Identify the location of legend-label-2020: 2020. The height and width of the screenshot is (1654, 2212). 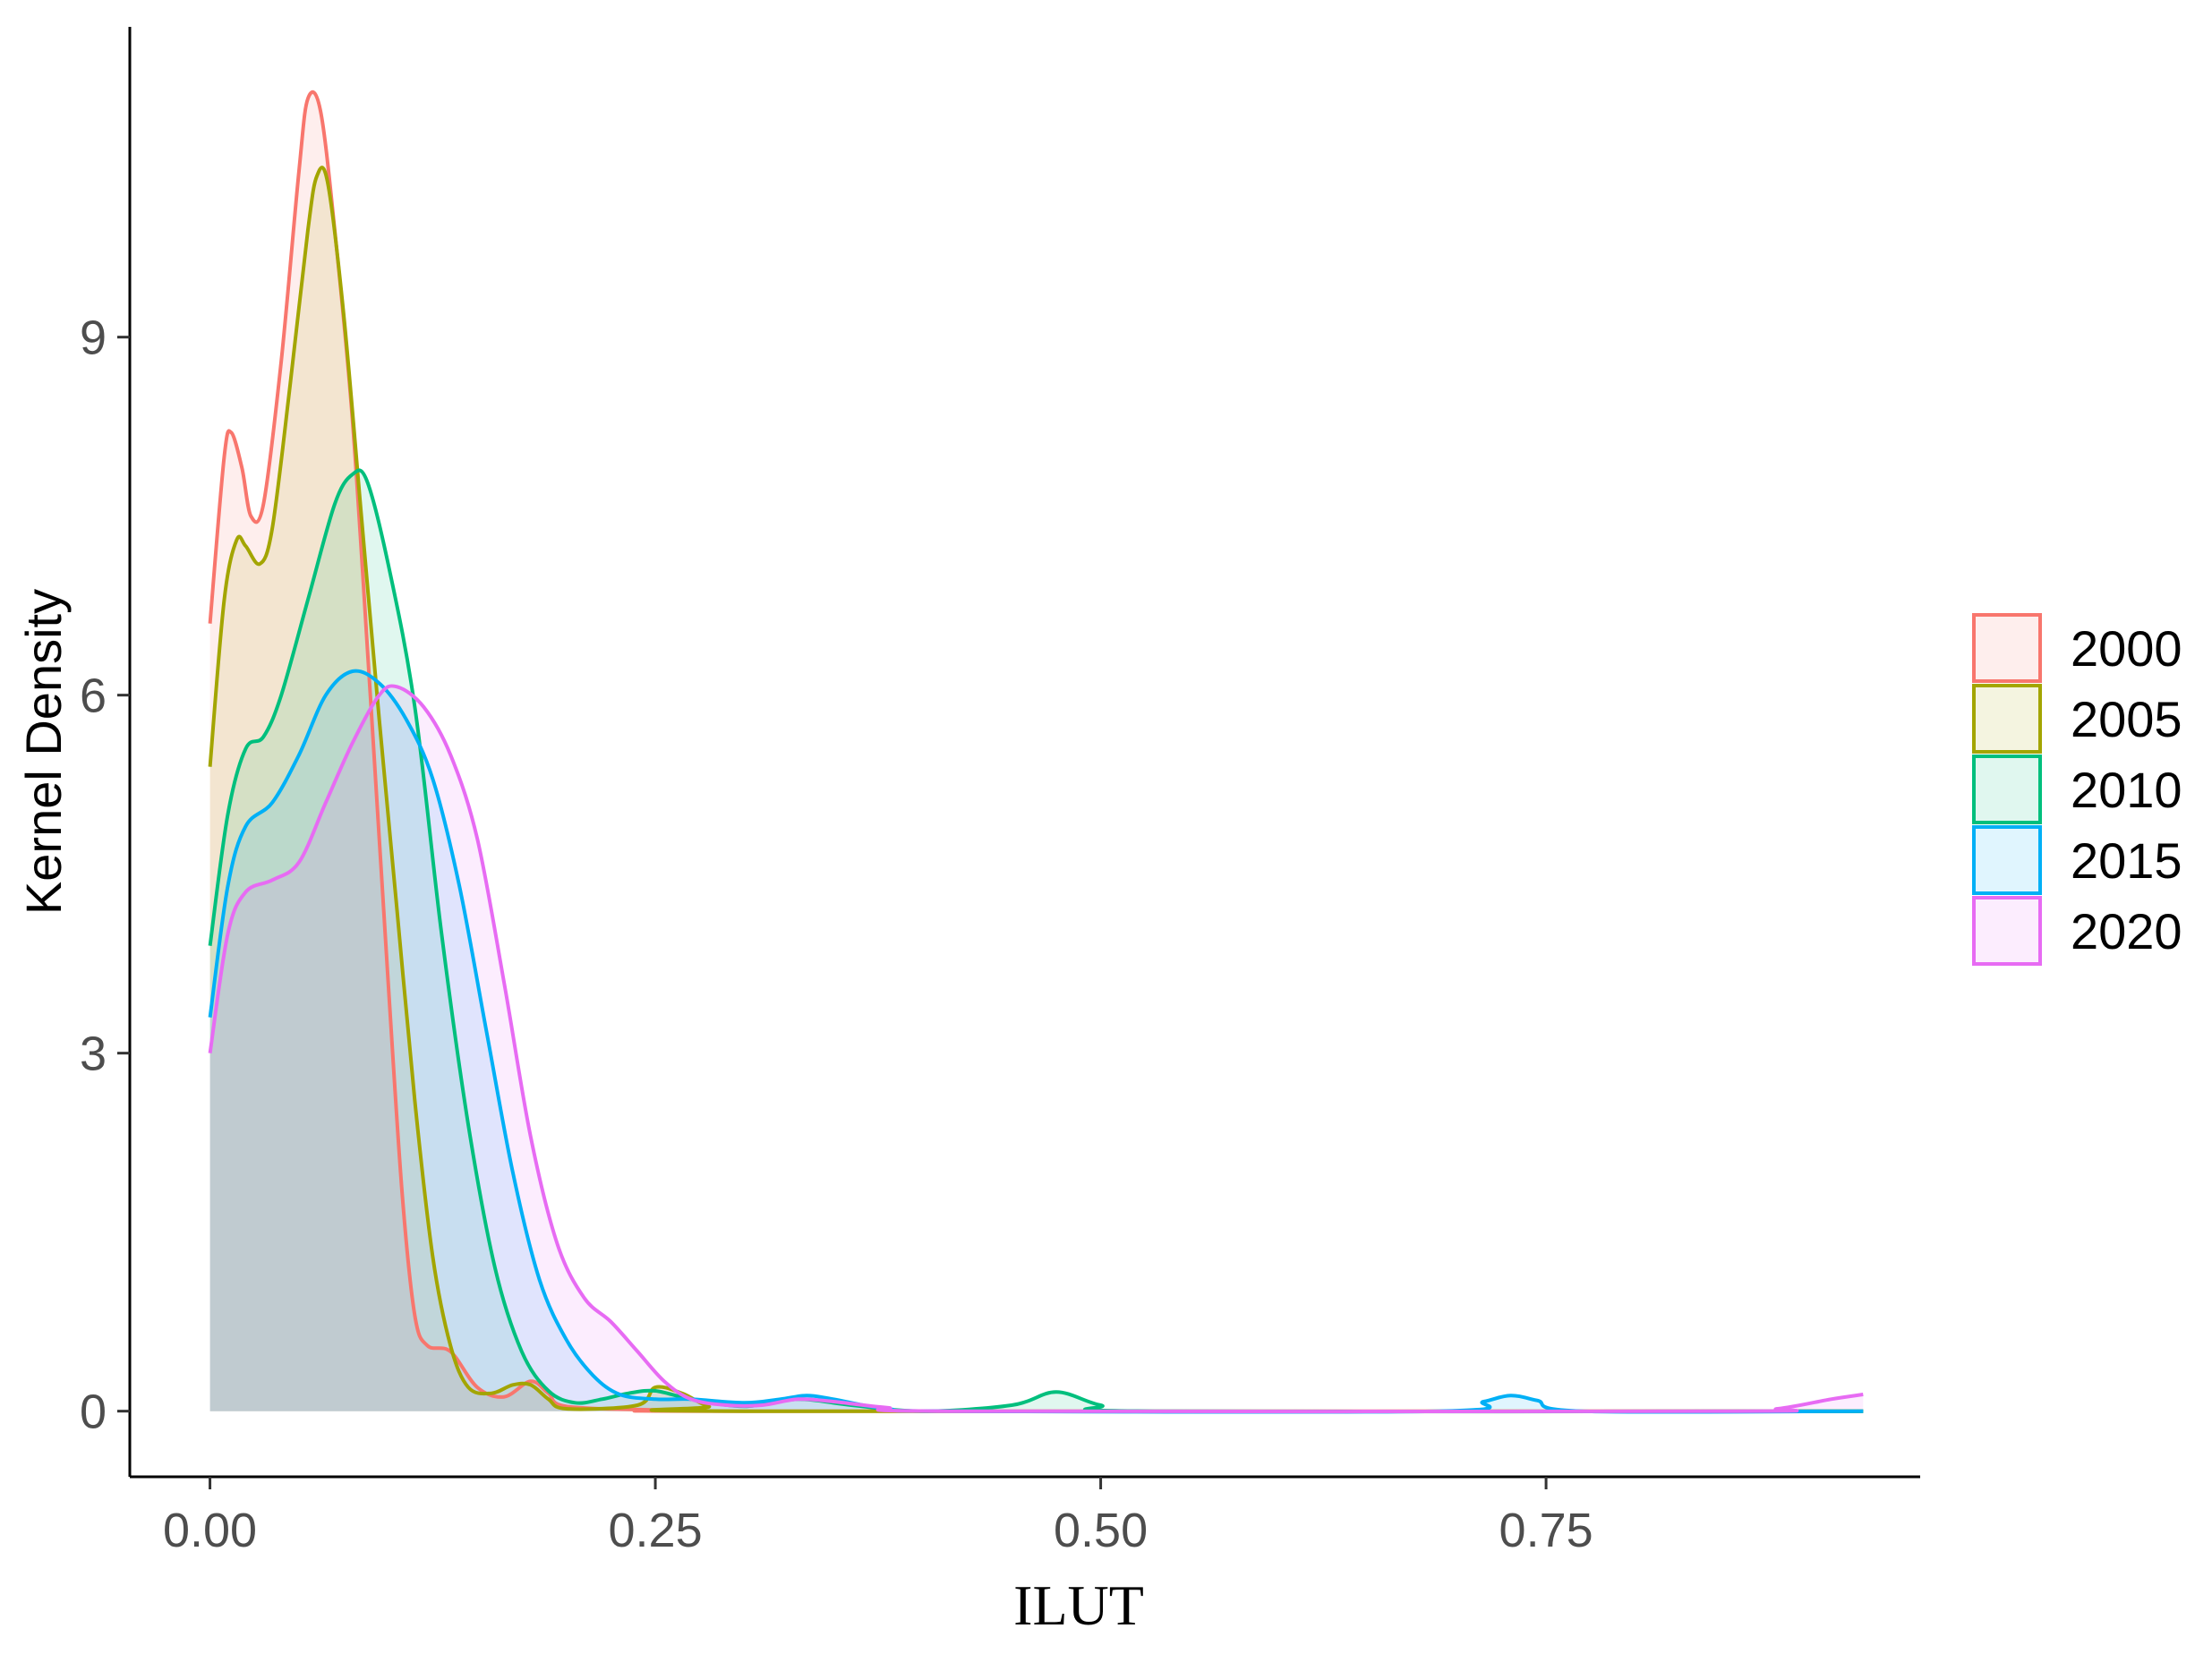
(2126, 931).